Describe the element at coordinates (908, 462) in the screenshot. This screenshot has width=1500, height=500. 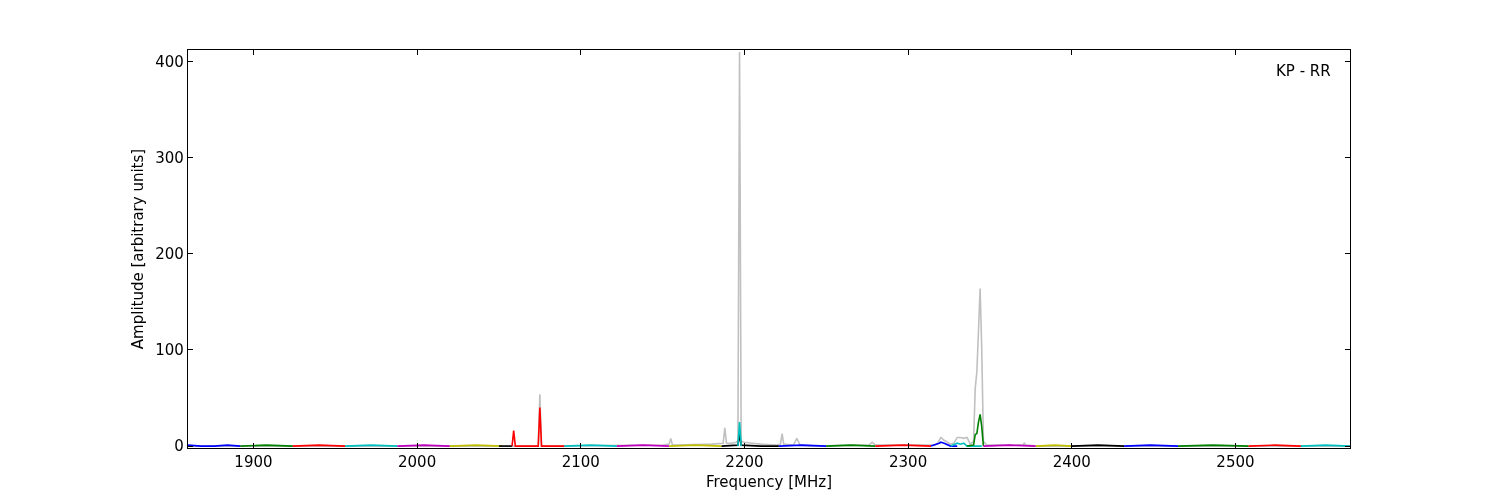
I see `x-tick-label: 2300` at that location.